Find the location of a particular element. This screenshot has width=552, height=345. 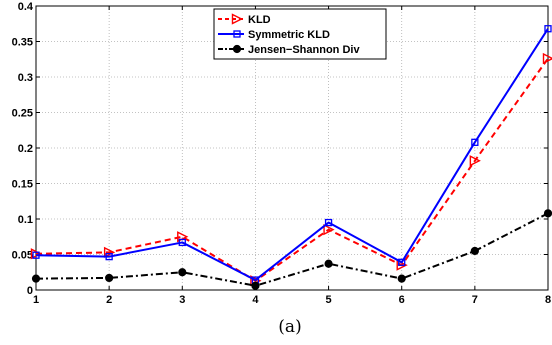

legend: KLD Symmetric KLD Jensen−Shannon Div is located at coordinates (300, 34).